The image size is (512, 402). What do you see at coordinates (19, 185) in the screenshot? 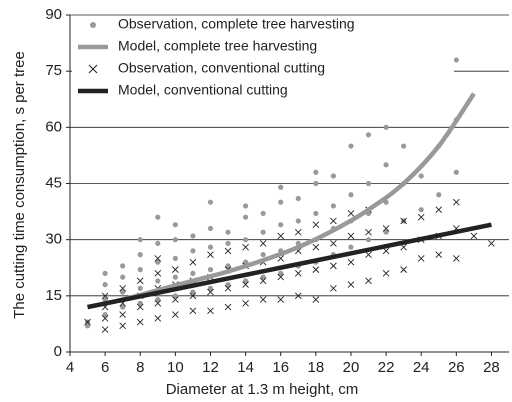
I see `y-axis-label: The cutting time consumption, s per tree` at bounding box center [19, 185].